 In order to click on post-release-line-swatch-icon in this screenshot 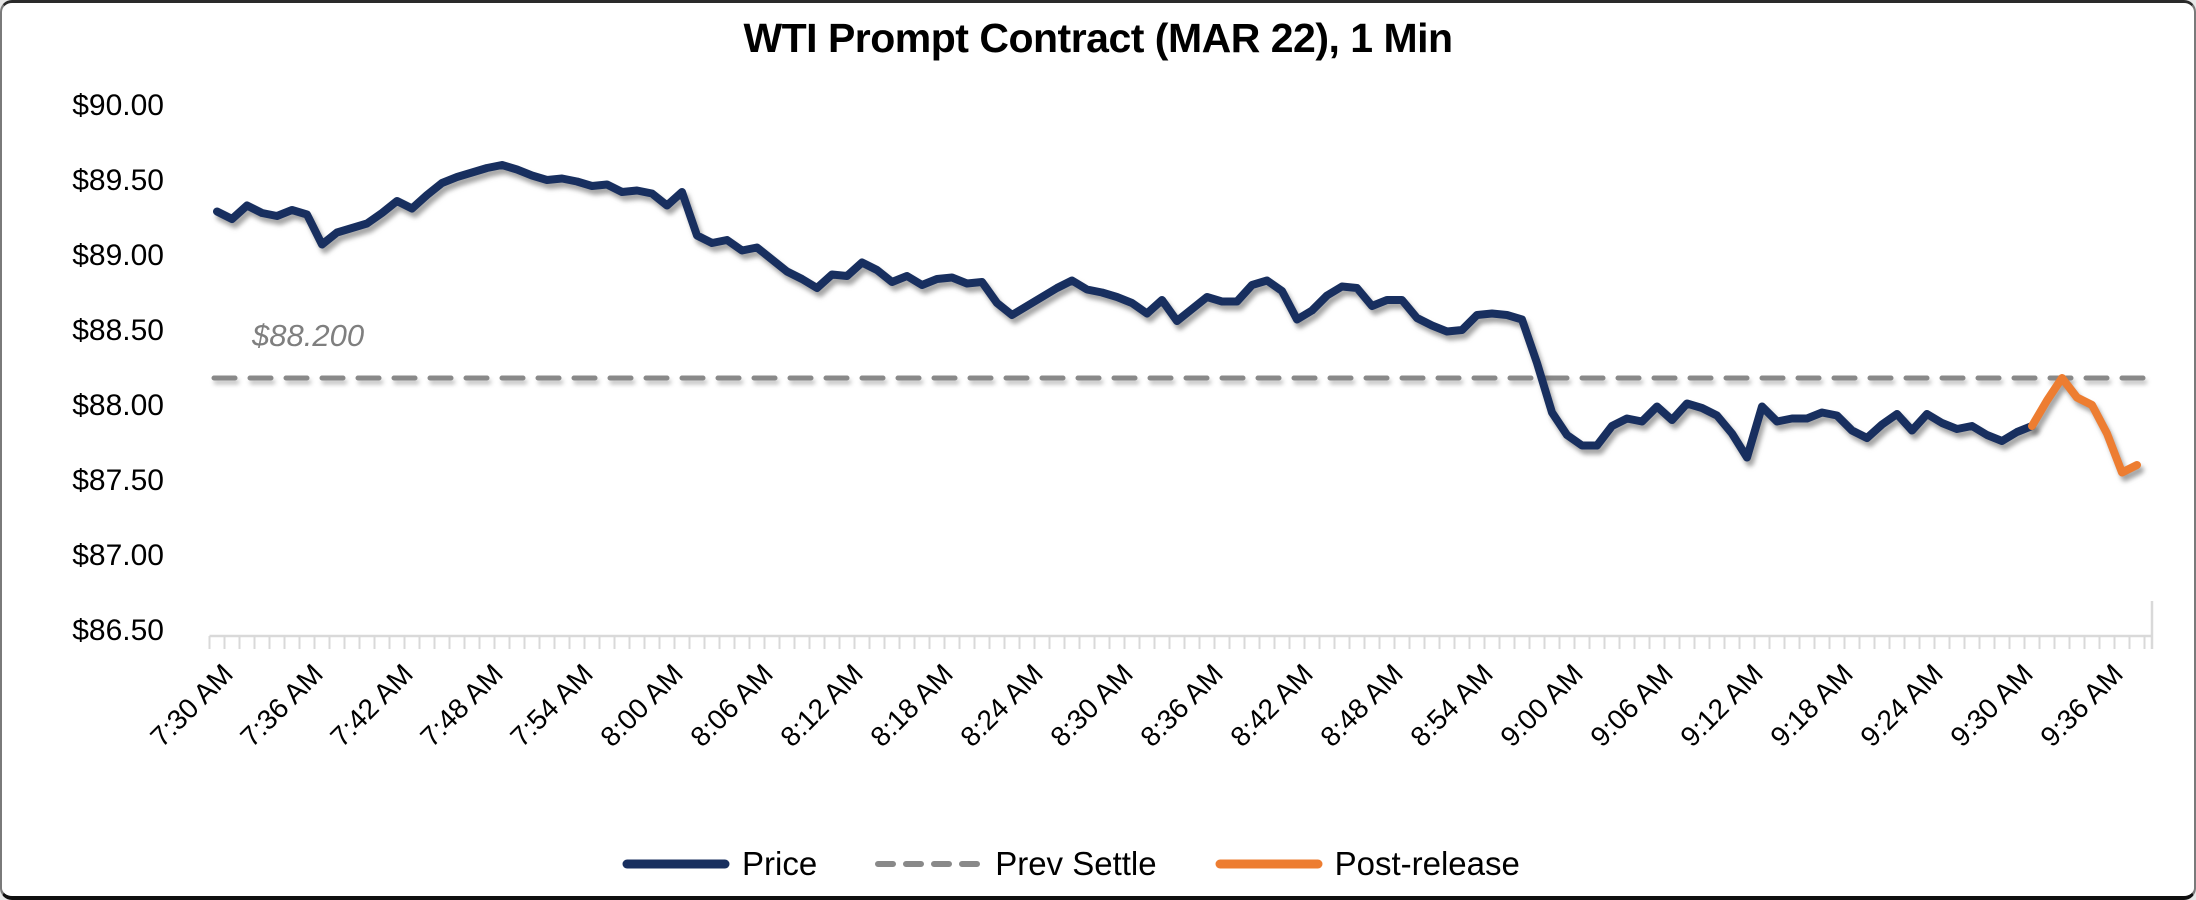, I will do `click(1269, 864)`.